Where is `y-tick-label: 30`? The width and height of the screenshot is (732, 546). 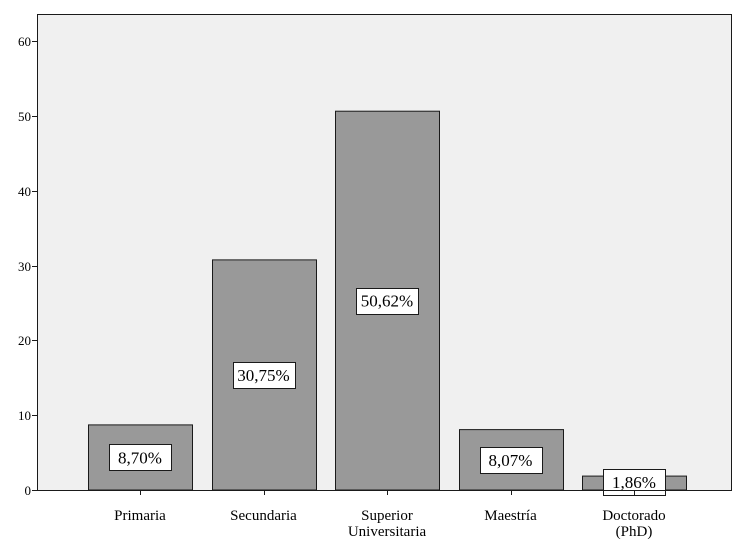
y-tick-label: 30 is located at coordinates (24, 266).